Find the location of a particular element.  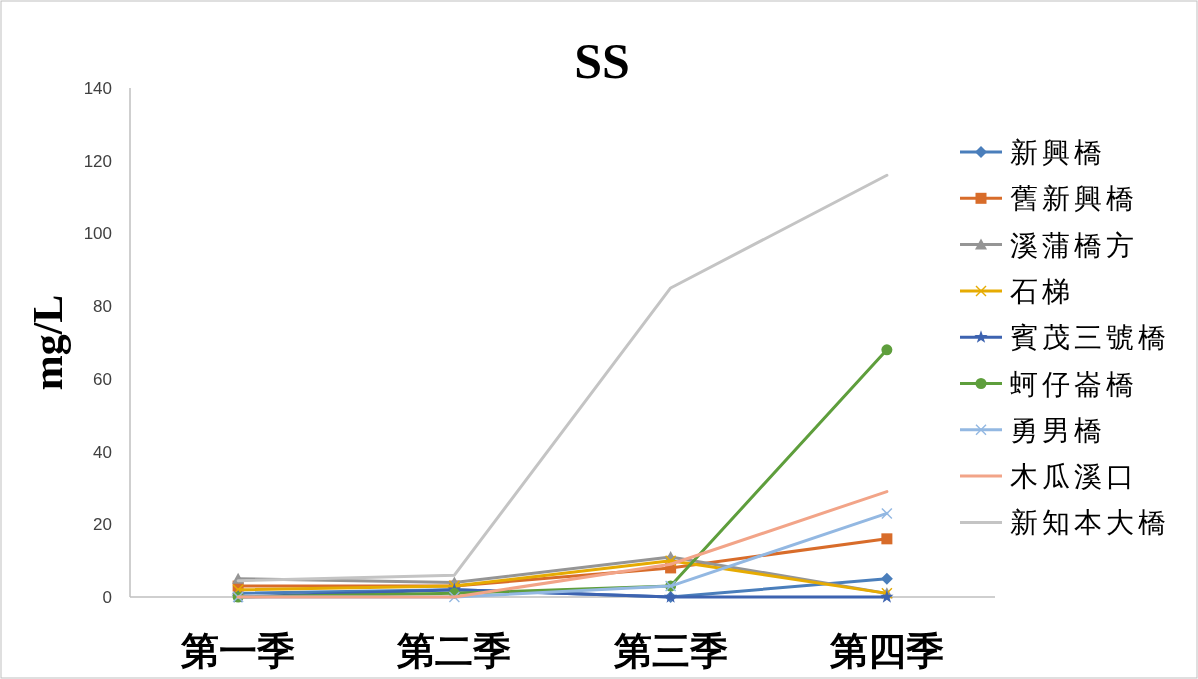

legend-label: 新興橋 is located at coordinates (1058, 152).